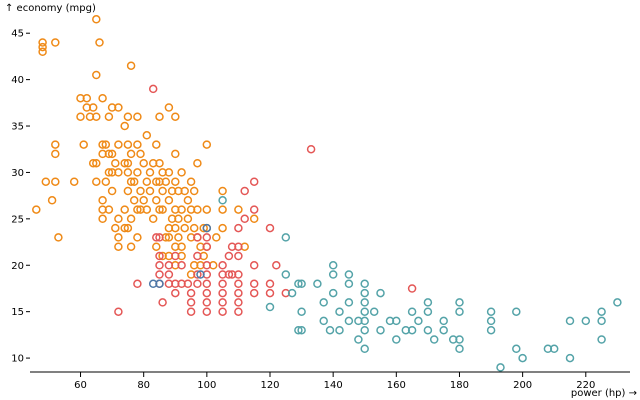 This screenshot has width=640, height=400. Describe the element at coordinates (585, 385) in the screenshot. I see `x-tick-label: 220` at that location.